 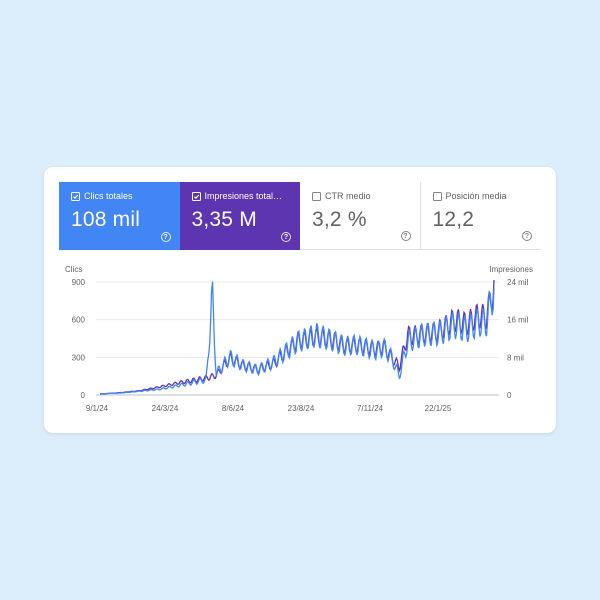 What do you see at coordinates (339, 219) in the screenshot?
I see `metric-value: 3,2 %` at bounding box center [339, 219].